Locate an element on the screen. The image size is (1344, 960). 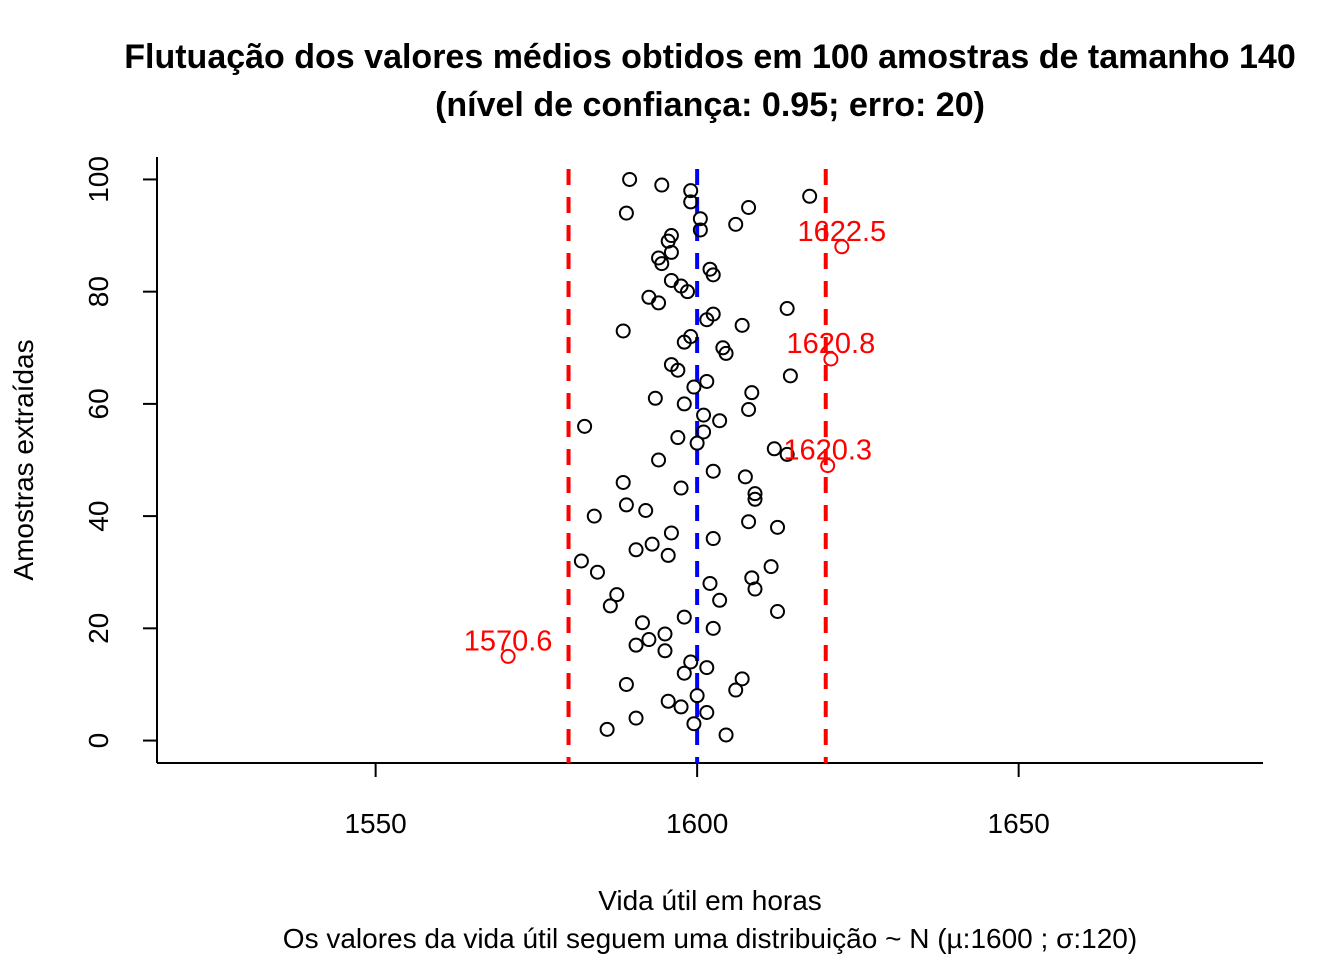
chart-subtitle: (nível de confiança: 0.95; erro: 20) is located at coordinates (710, 105).